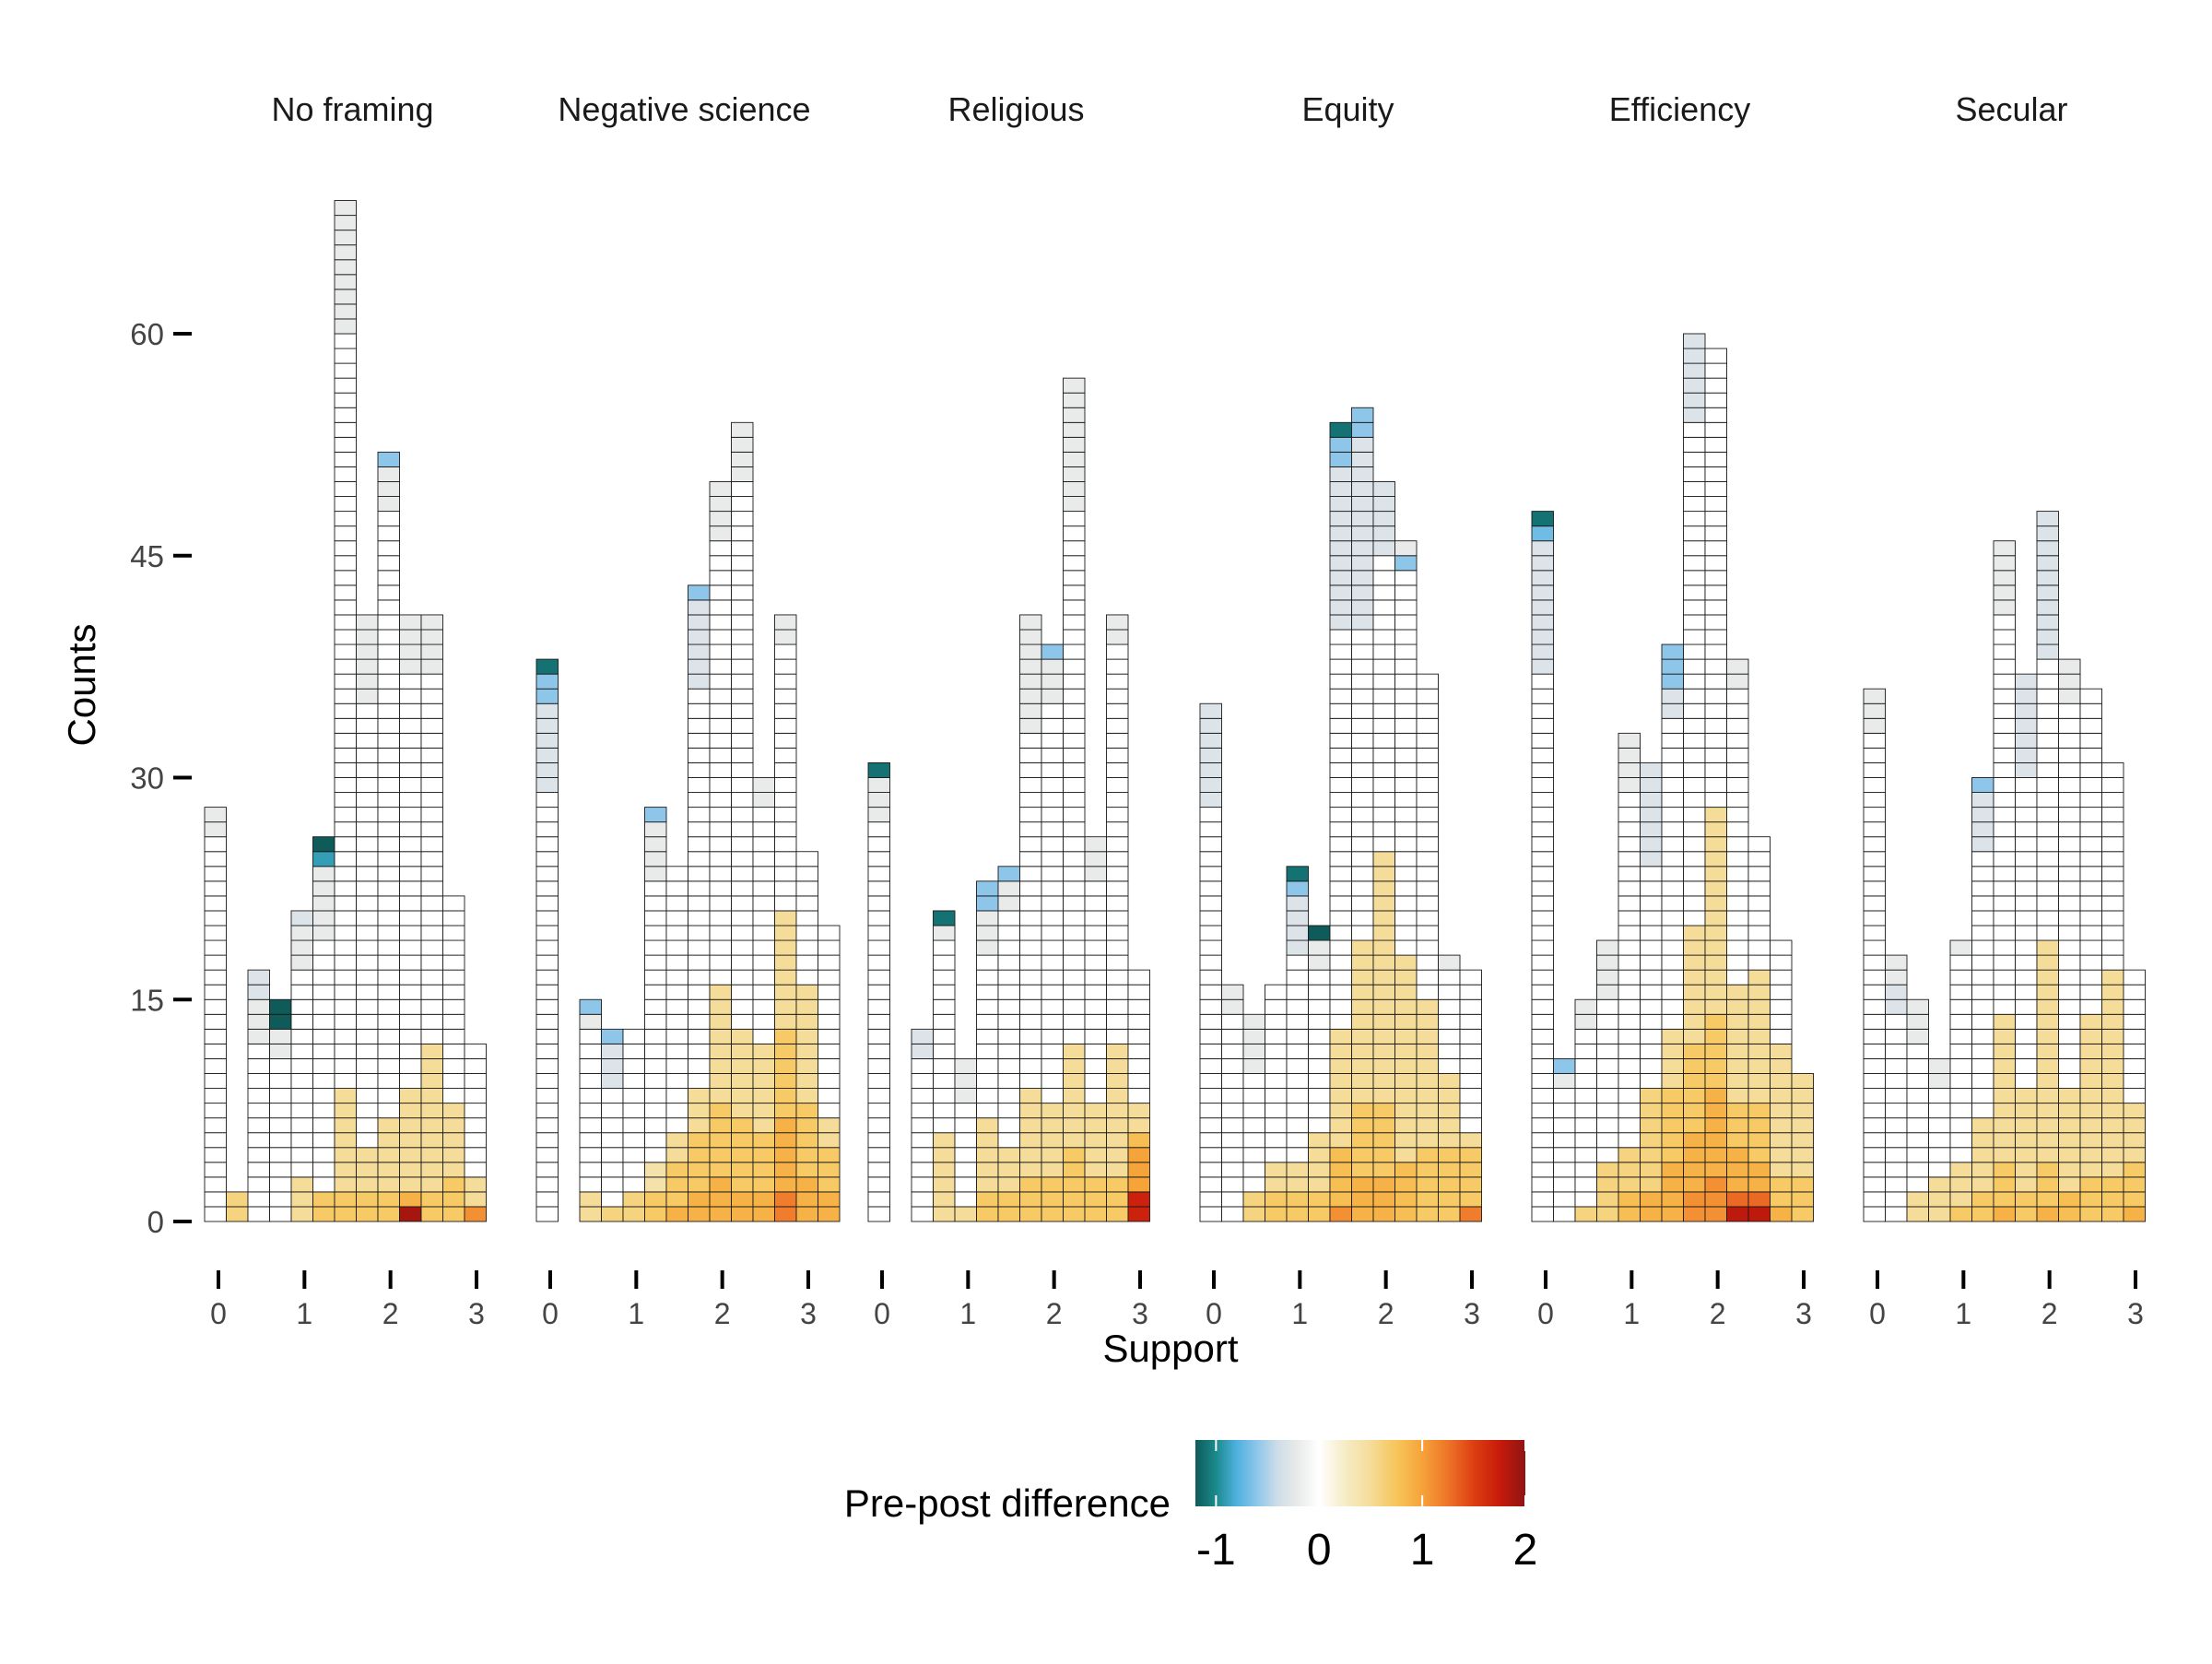  Describe the element at coordinates (1216, 1550) in the screenshot. I see `legend-tick-label: -1` at that location.